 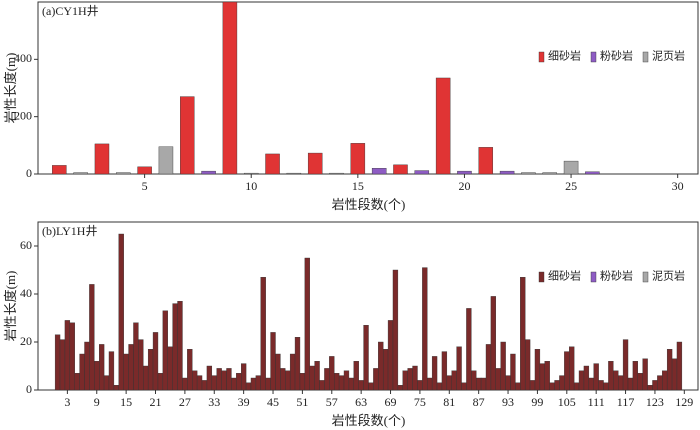 I want to click on x-tick-label: 27, so click(x=185, y=402).